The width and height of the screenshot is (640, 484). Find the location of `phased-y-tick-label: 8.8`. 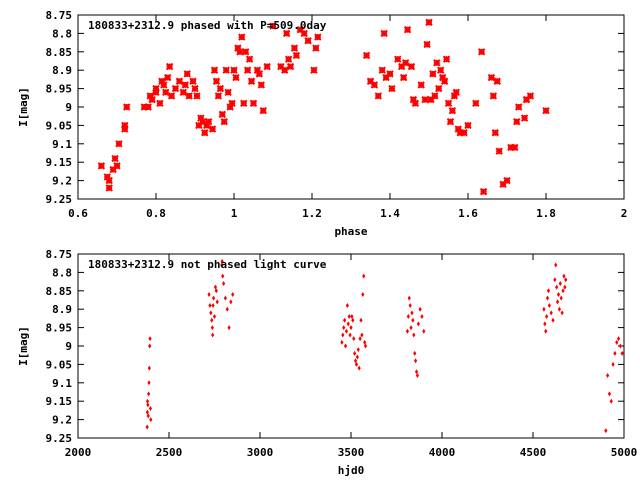

phased-y-tick-label: 8.8 is located at coordinates (62, 33).